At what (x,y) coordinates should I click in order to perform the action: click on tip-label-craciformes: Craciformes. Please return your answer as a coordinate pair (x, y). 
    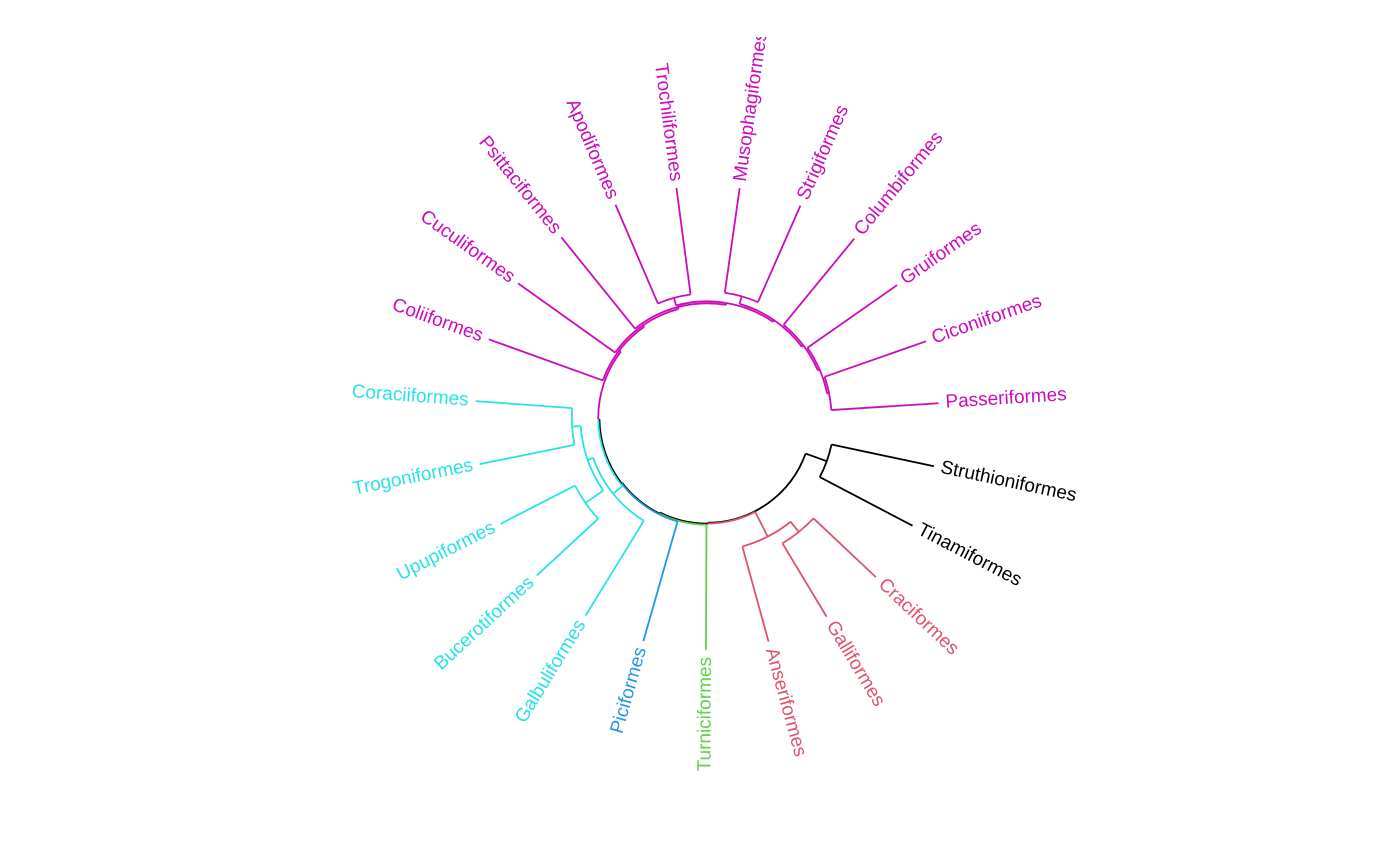
    Looking at the image, I should click on (918, 617).